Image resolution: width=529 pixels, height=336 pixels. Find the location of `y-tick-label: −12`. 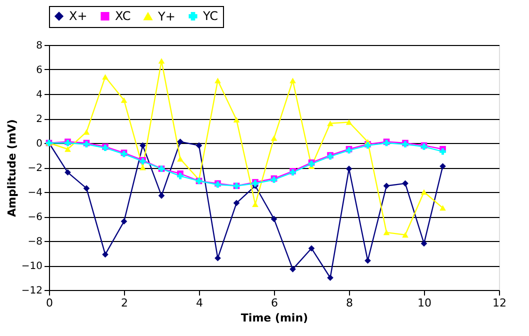

y-tick-label: −12 is located at coordinates (31, 291).